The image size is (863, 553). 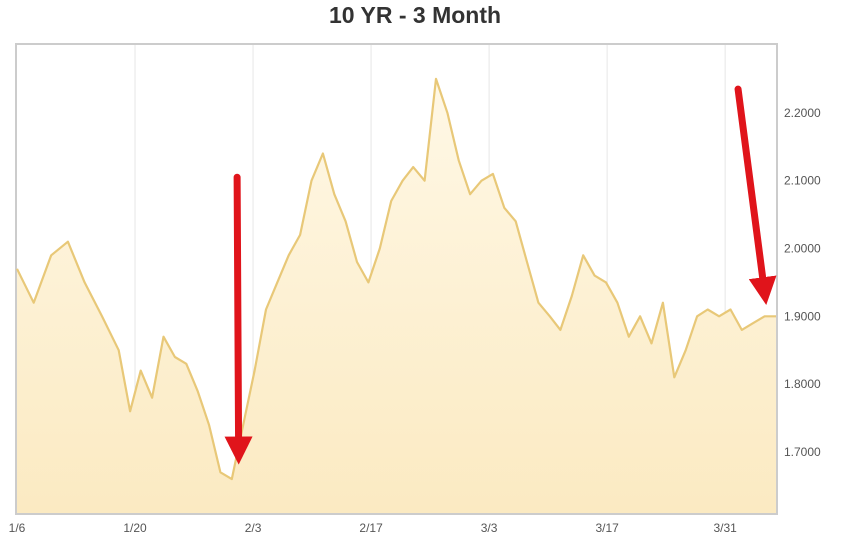 I want to click on x-tick-label: 3/3, so click(x=489, y=528).